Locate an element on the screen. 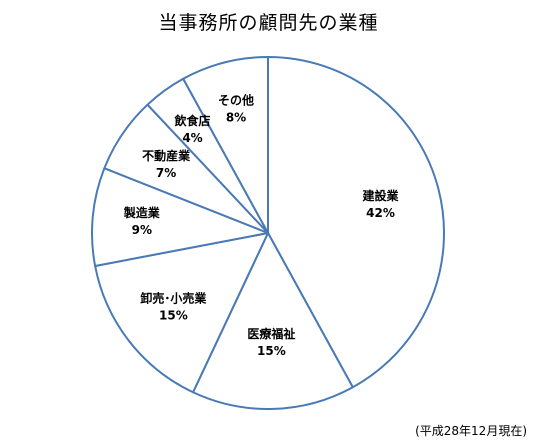  slice-label-1: 建設業 is located at coordinates (380, 195).